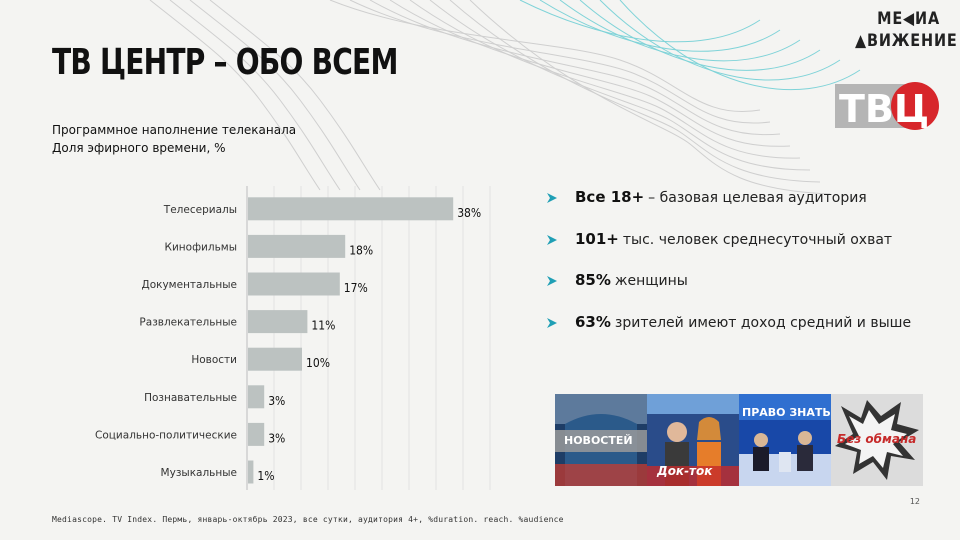 The width and height of the screenshot is (960, 540). I want to click on program-thumbnails: НОВОСТЕЙ Док-ток ПРАВО ЗНАТЬ!, so click(739, 440).